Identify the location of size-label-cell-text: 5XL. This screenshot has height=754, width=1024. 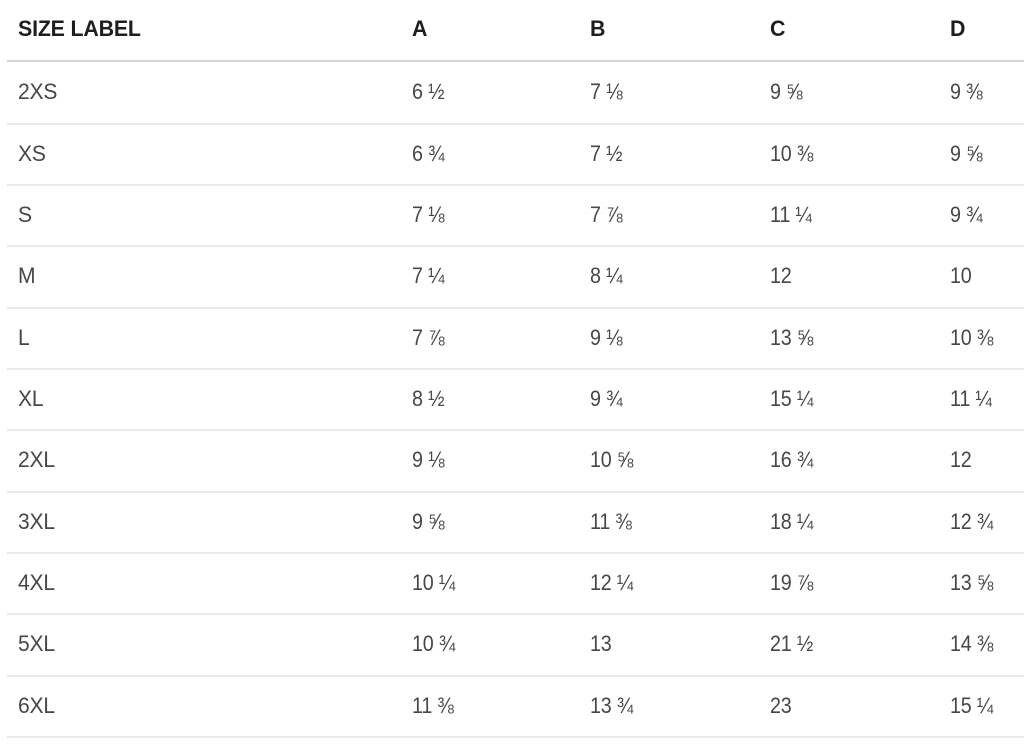
(36, 644).